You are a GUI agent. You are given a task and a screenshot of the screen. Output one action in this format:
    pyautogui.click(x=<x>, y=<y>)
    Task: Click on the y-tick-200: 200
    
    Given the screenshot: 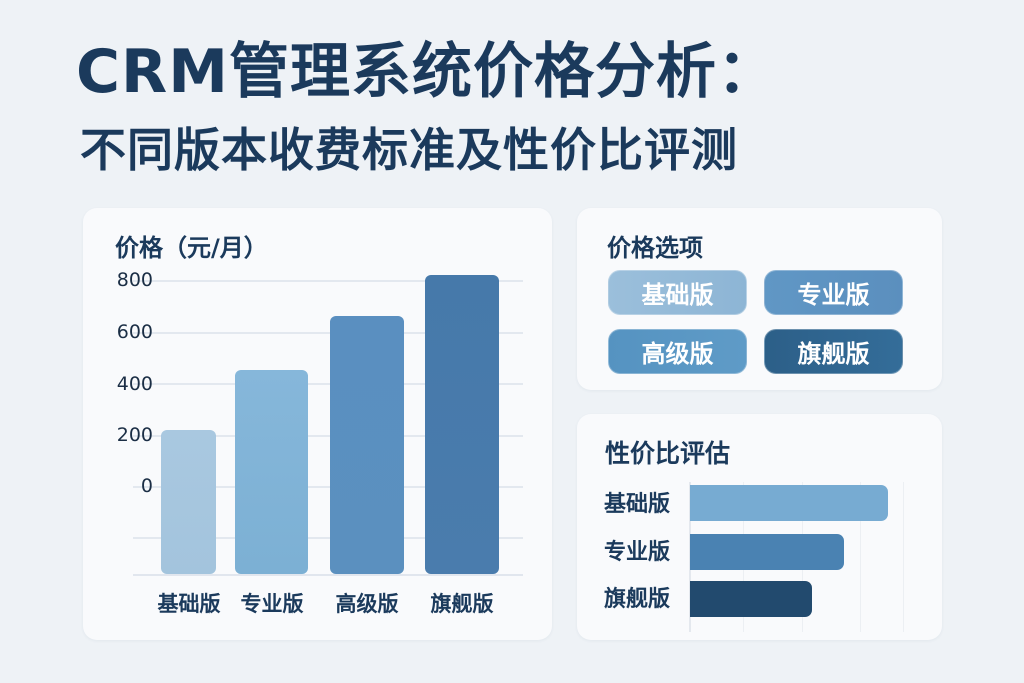 What is the action you would take?
    pyautogui.click(x=134, y=435)
    